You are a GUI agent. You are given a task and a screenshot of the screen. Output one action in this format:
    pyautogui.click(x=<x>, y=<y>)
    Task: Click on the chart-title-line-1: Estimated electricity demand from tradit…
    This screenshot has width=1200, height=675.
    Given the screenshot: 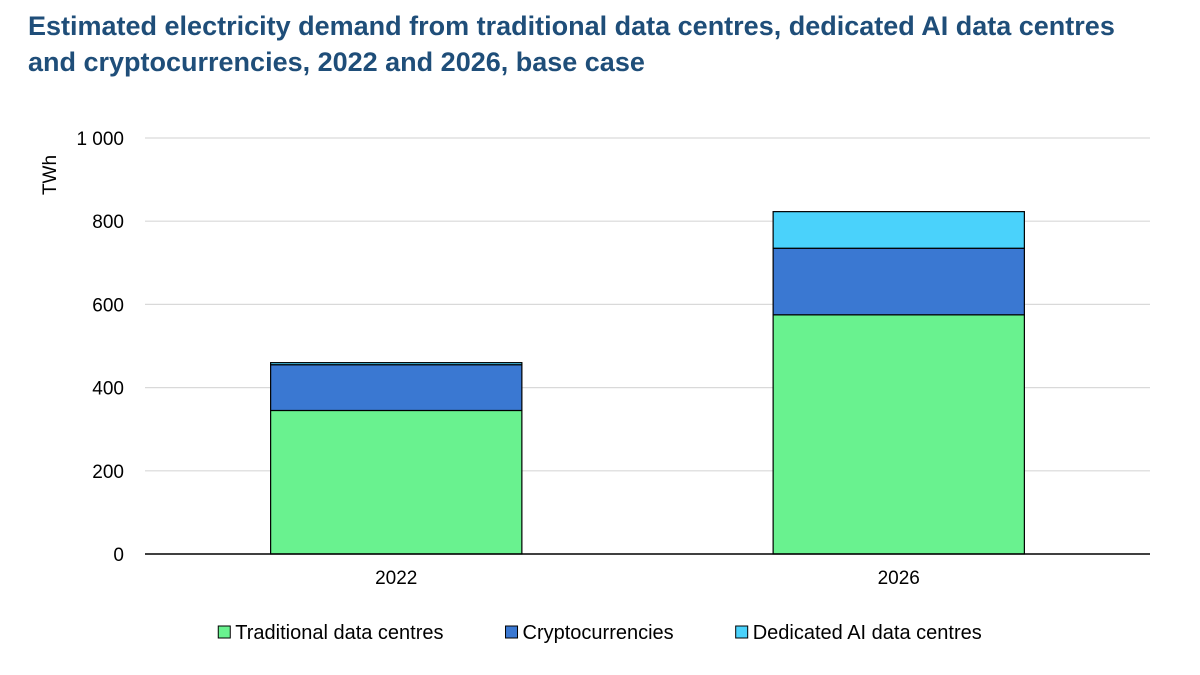 What is the action you would take?
    pyautogui.click(x=571, y=26)
    